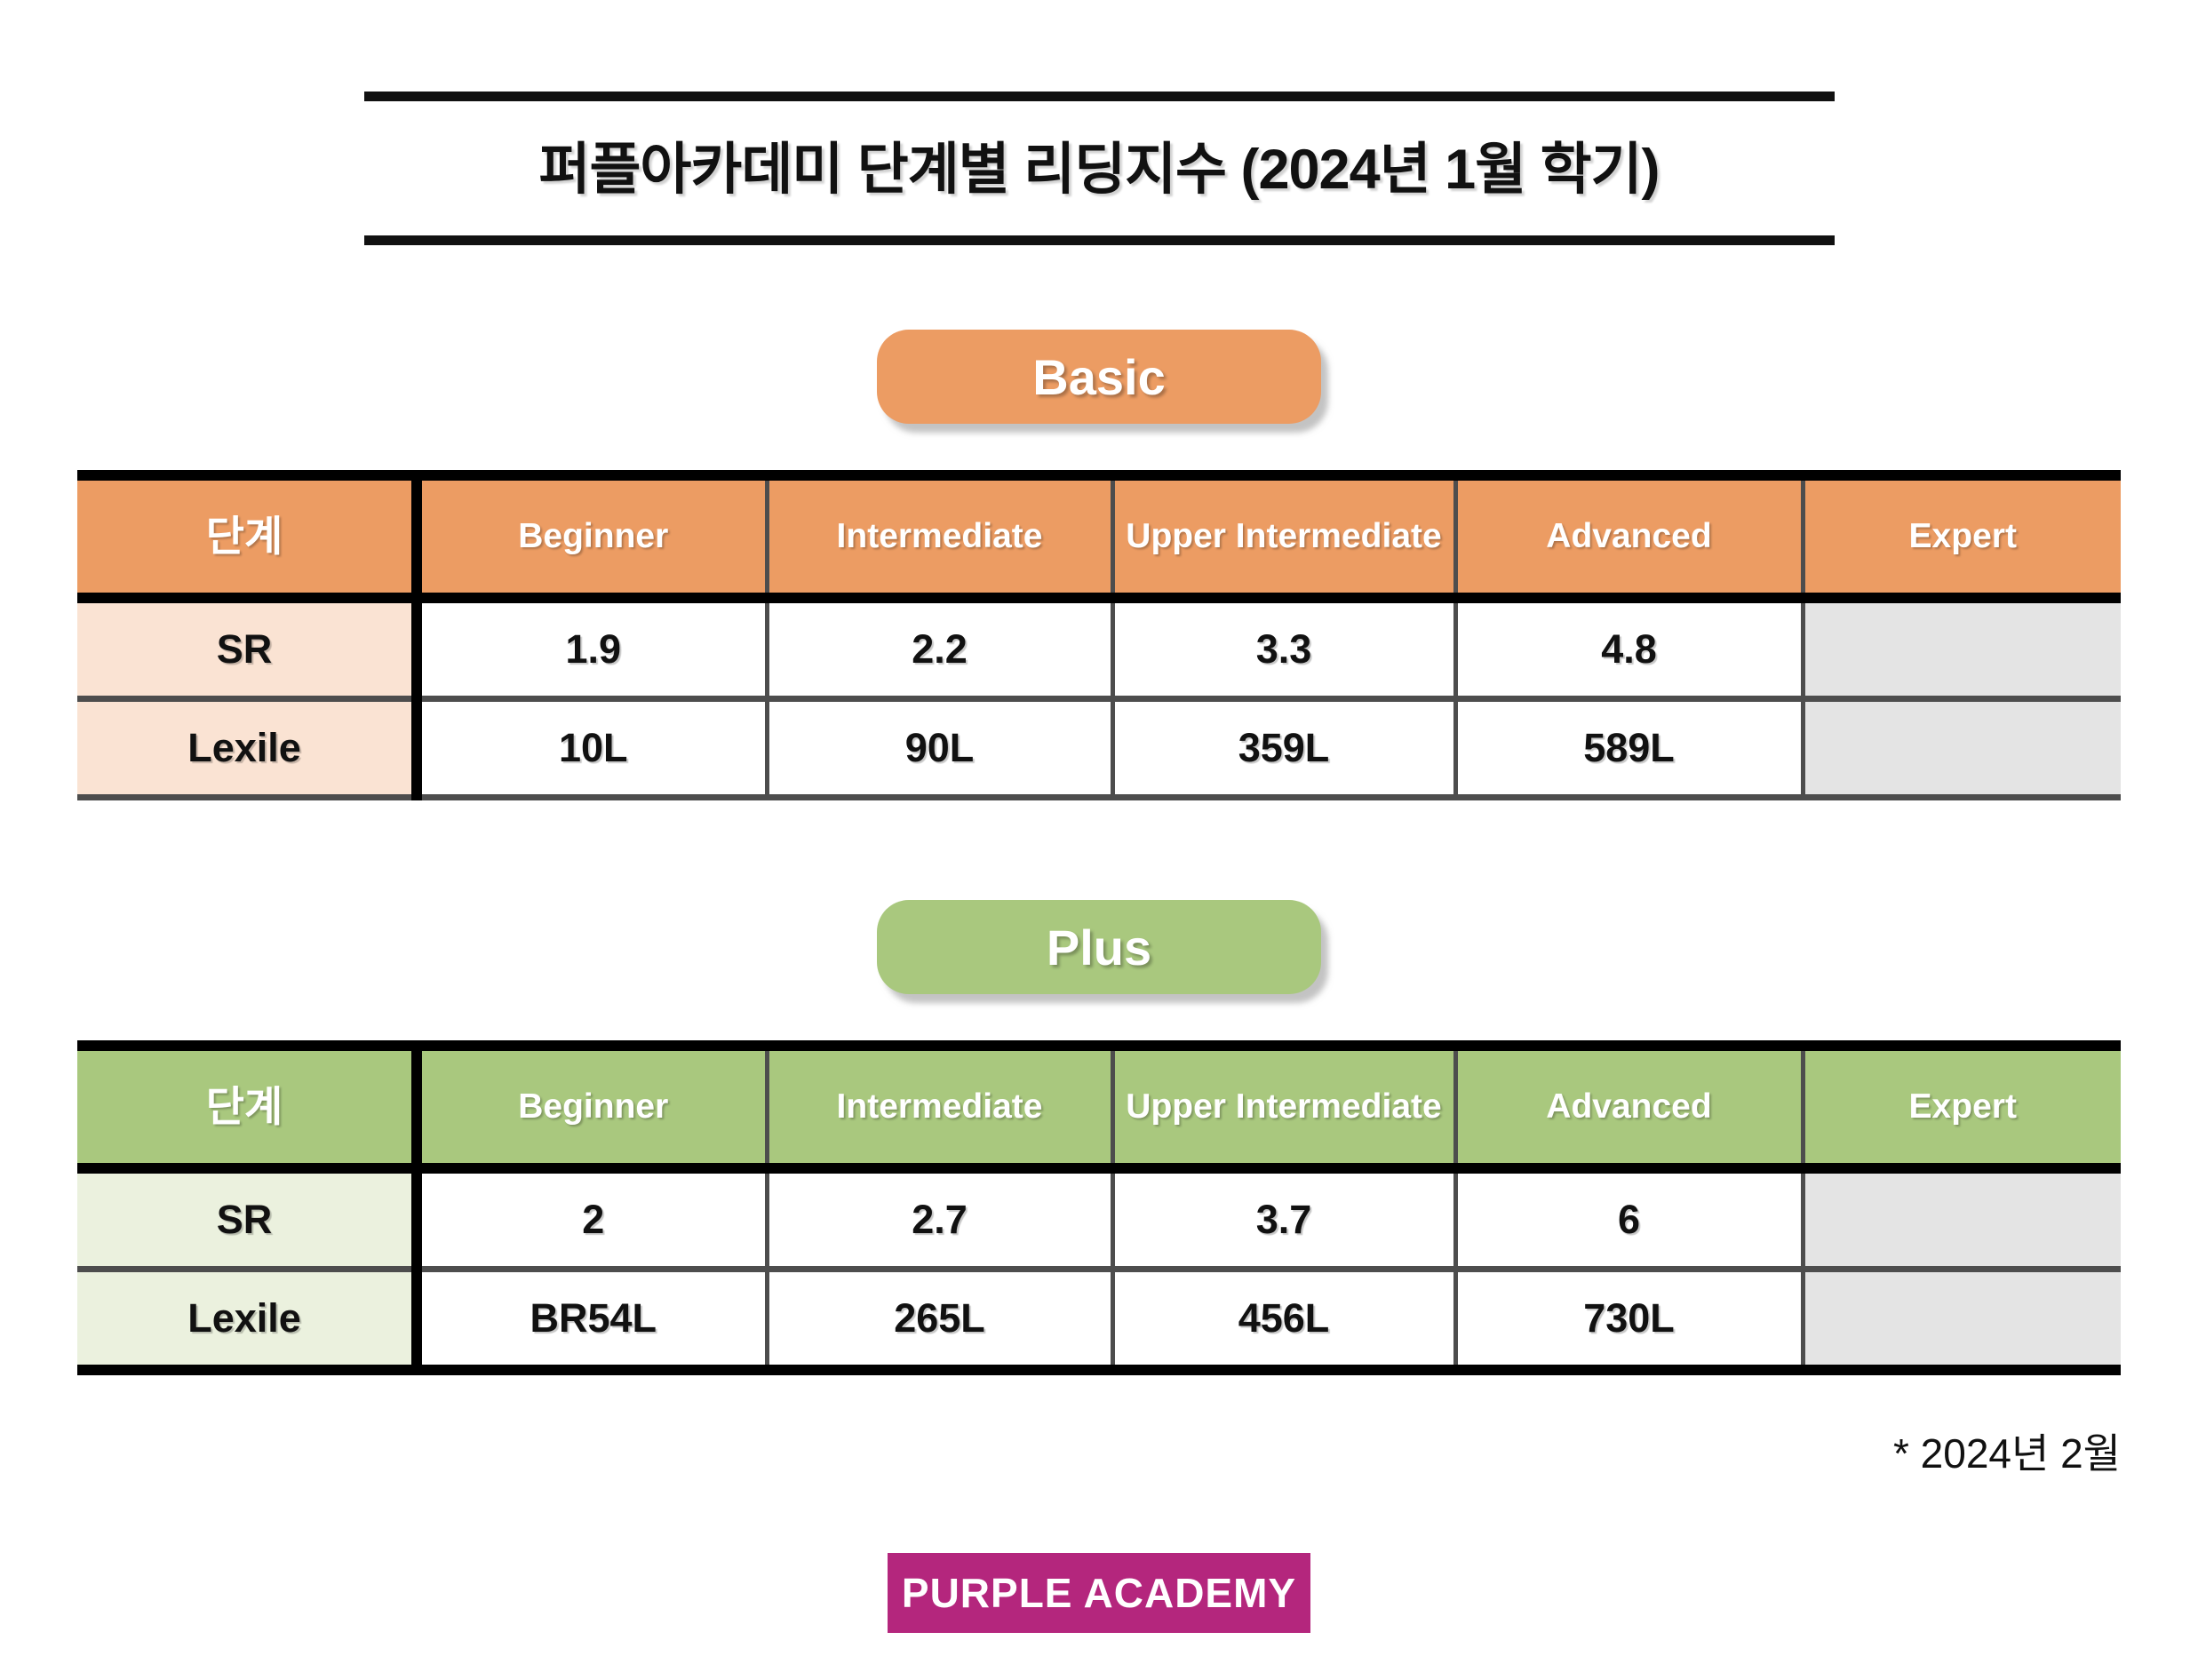 This screenshot has height=1680, width=2198. What do you see at coordinates (938, 1107) in the screenshot?
I see `plus-column-header-intermediate: Intermediate` at bounding box center [938, 1107].